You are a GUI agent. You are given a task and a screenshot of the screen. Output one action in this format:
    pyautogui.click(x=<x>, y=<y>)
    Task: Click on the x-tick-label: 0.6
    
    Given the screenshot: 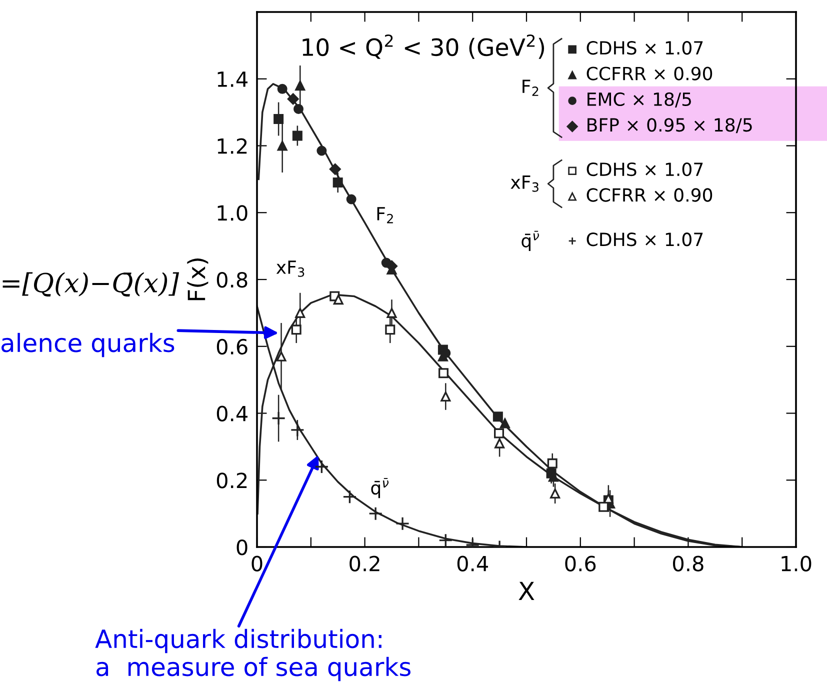 What is the action you would take?
    pyautogui.click(x=580, y=564)
    